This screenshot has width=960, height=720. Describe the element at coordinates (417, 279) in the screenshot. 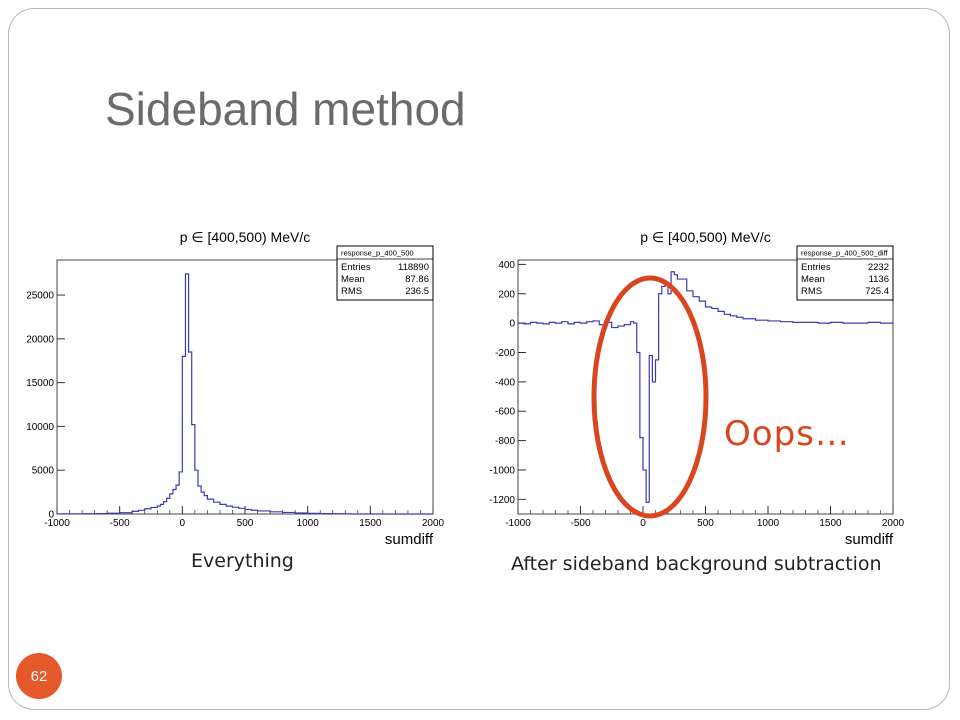

I see `stats-value: 87.86` at that location.